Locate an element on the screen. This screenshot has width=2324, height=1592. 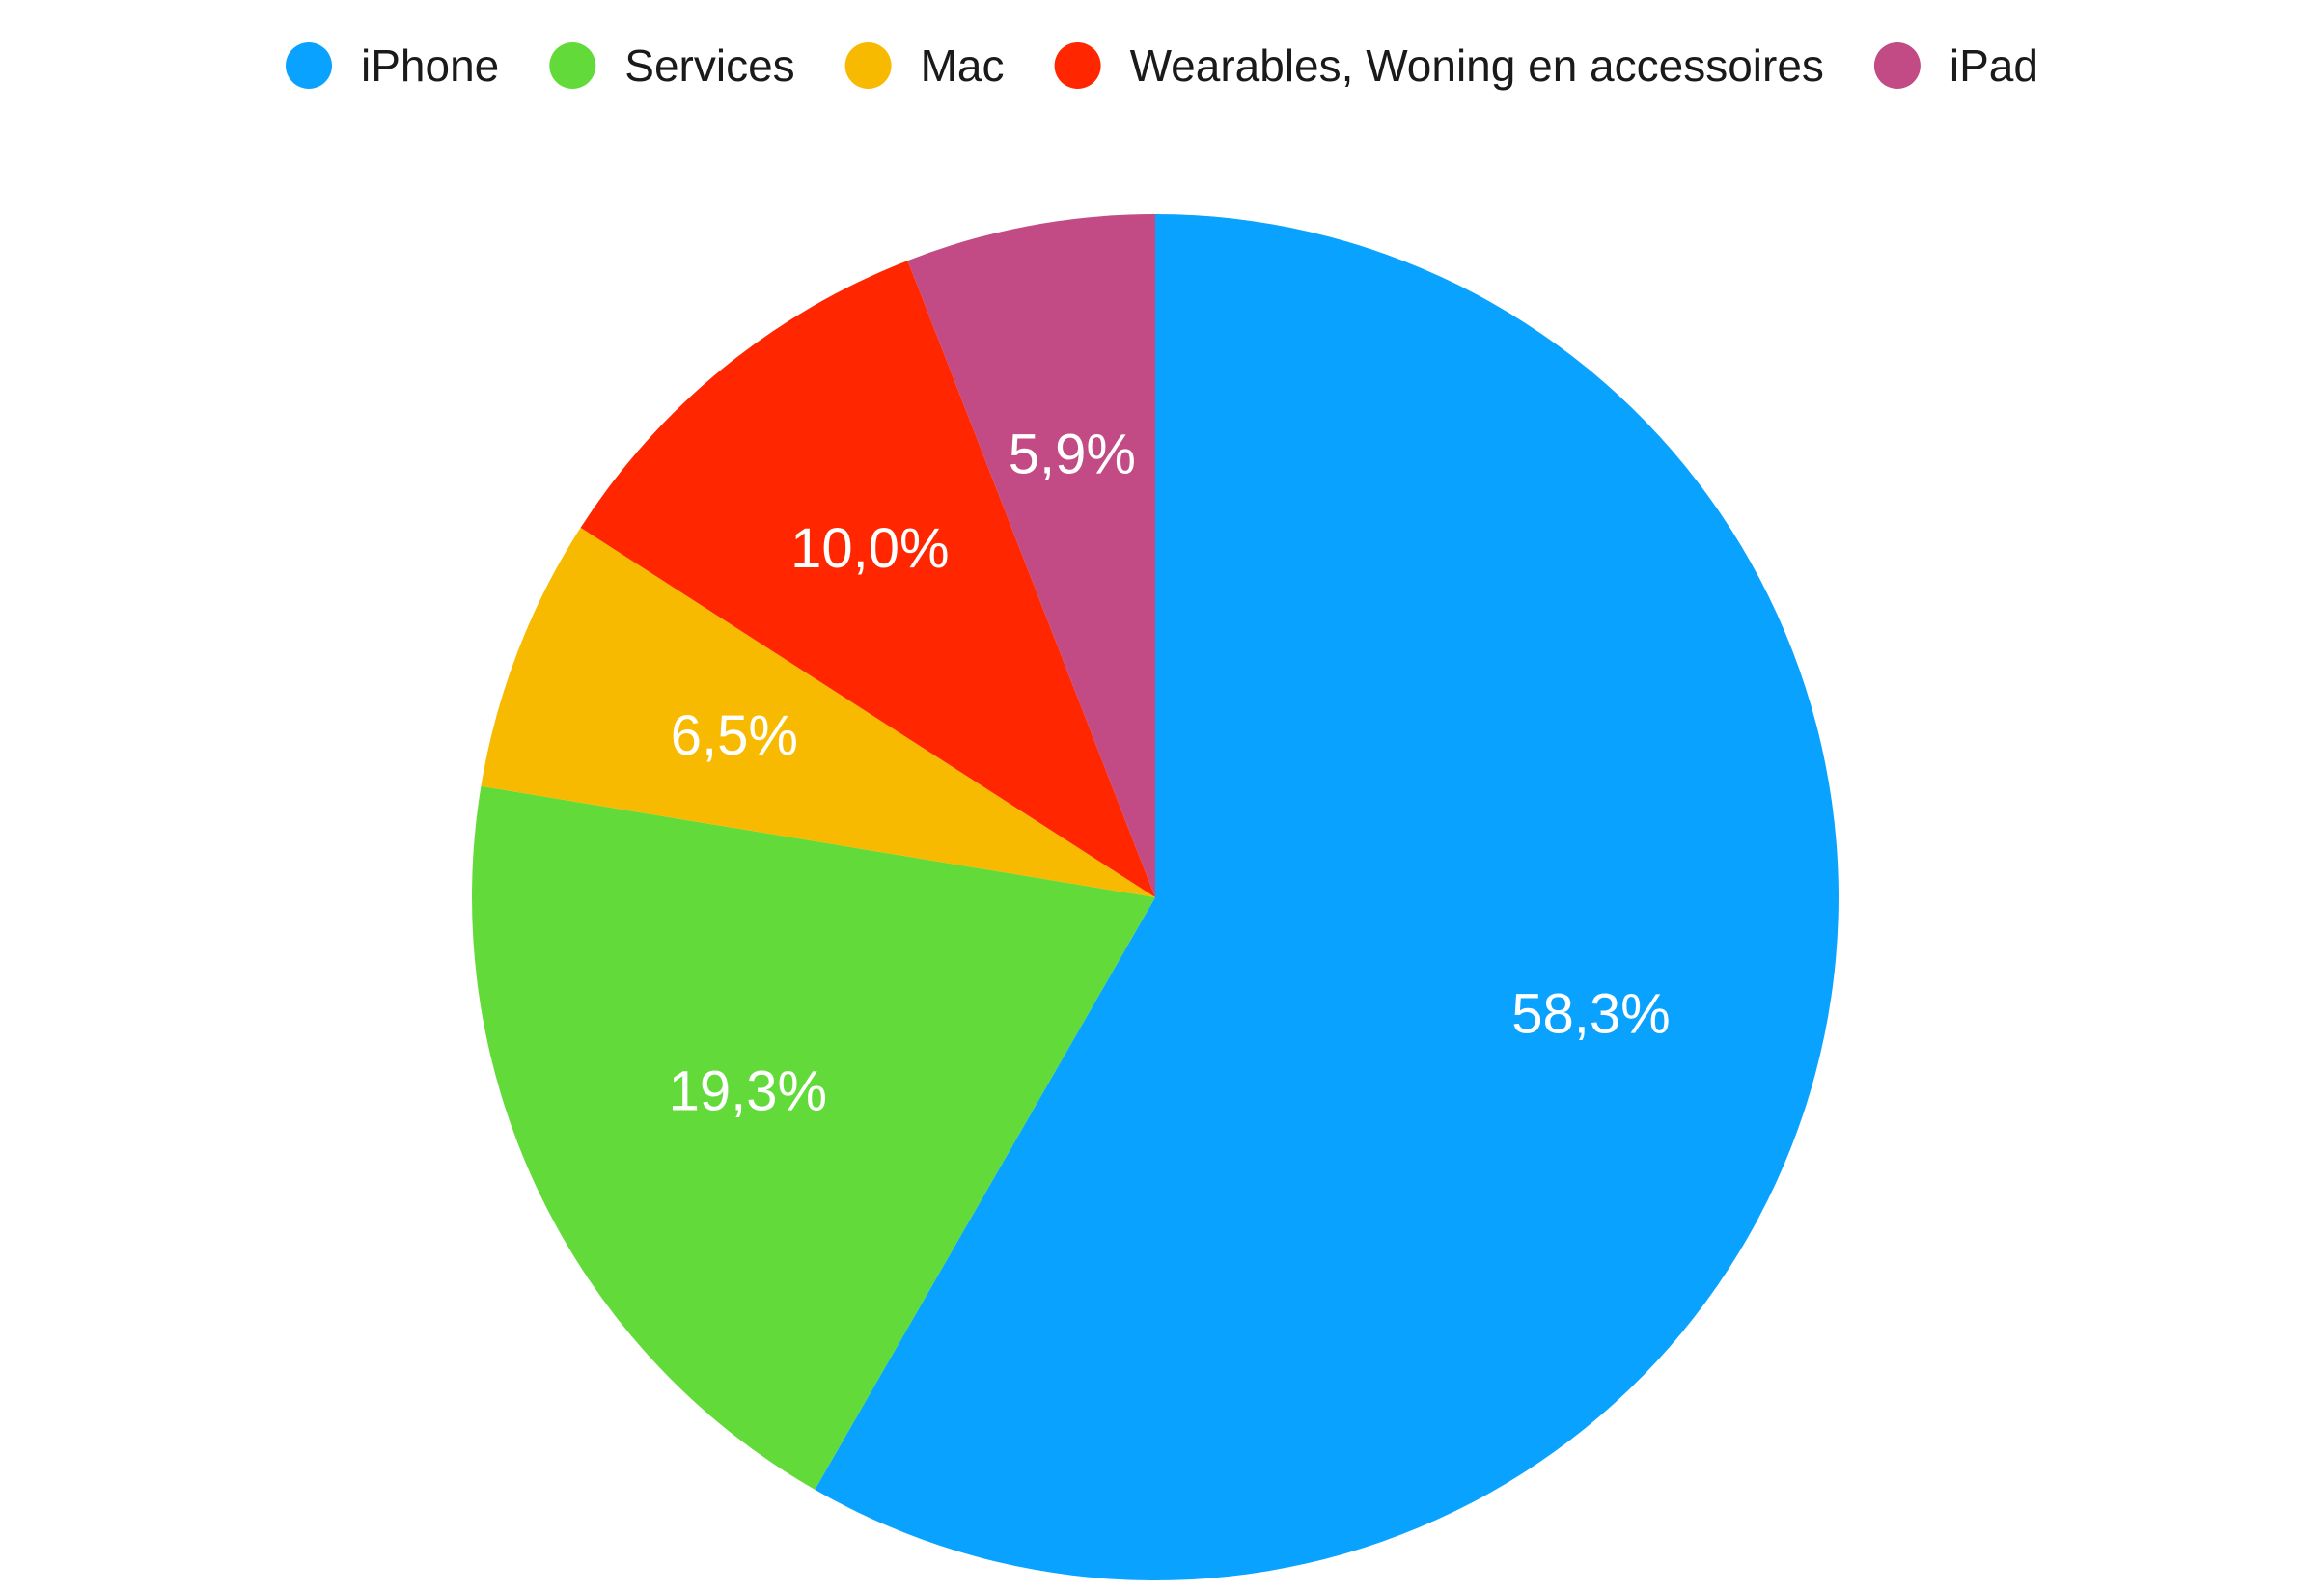
legend-label: Services is located at coordinates (709, 66).